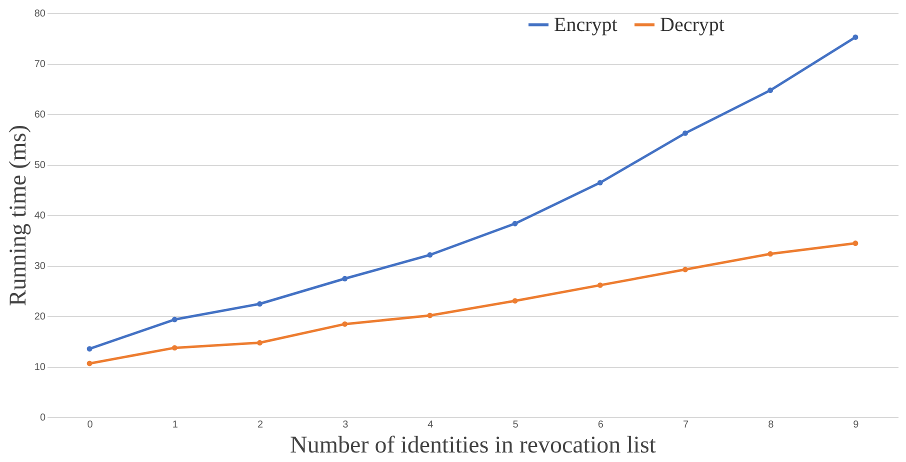  Describe the element at coordinates (40, 317) in the screenshot. I see `y-tick-label: 20` at that location.